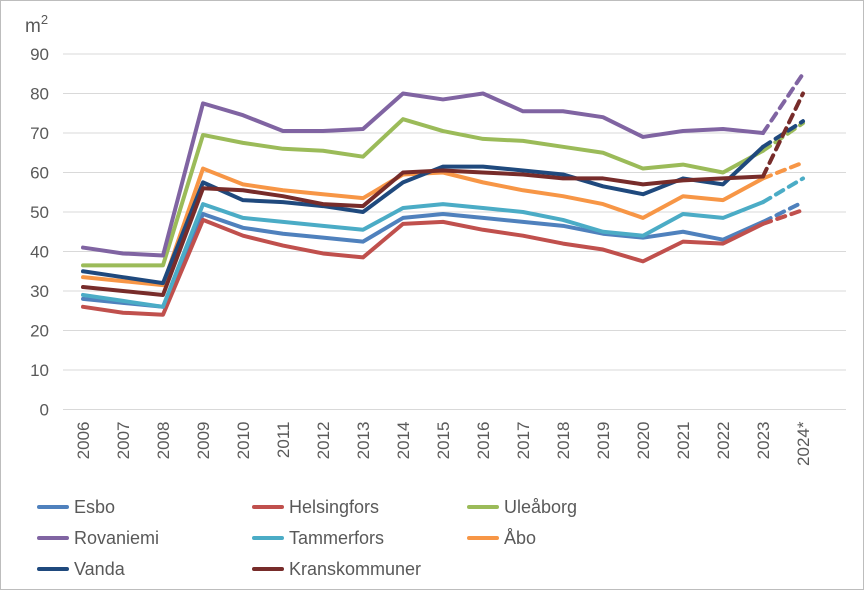  I want to click on legend-label-rovaniemi: Rovaniemi, so click(117, 538).